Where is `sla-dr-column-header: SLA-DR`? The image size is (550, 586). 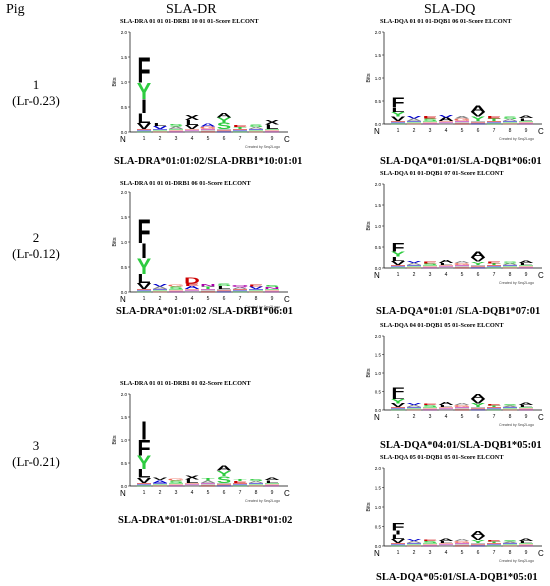 sla-dr-column-header: SLA-DR is located at coordinates (191, 9).